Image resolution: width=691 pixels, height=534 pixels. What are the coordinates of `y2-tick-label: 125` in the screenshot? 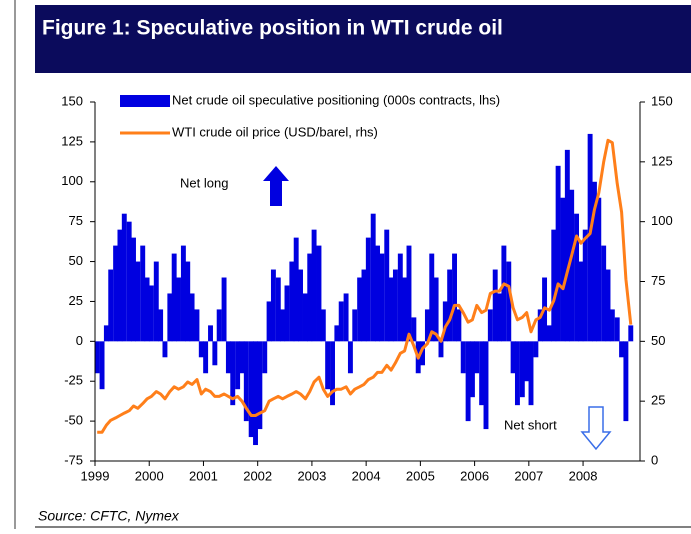 It's located at (662, 160).